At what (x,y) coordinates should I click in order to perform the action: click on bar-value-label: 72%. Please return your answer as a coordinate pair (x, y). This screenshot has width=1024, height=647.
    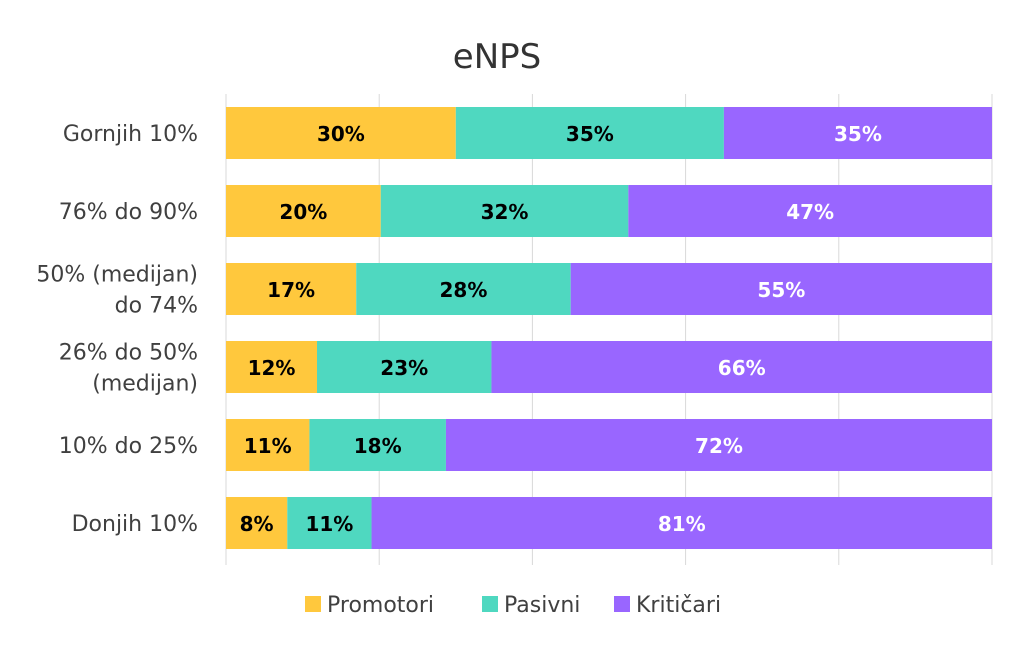
    Looking at the image, I should click on (719, 446).